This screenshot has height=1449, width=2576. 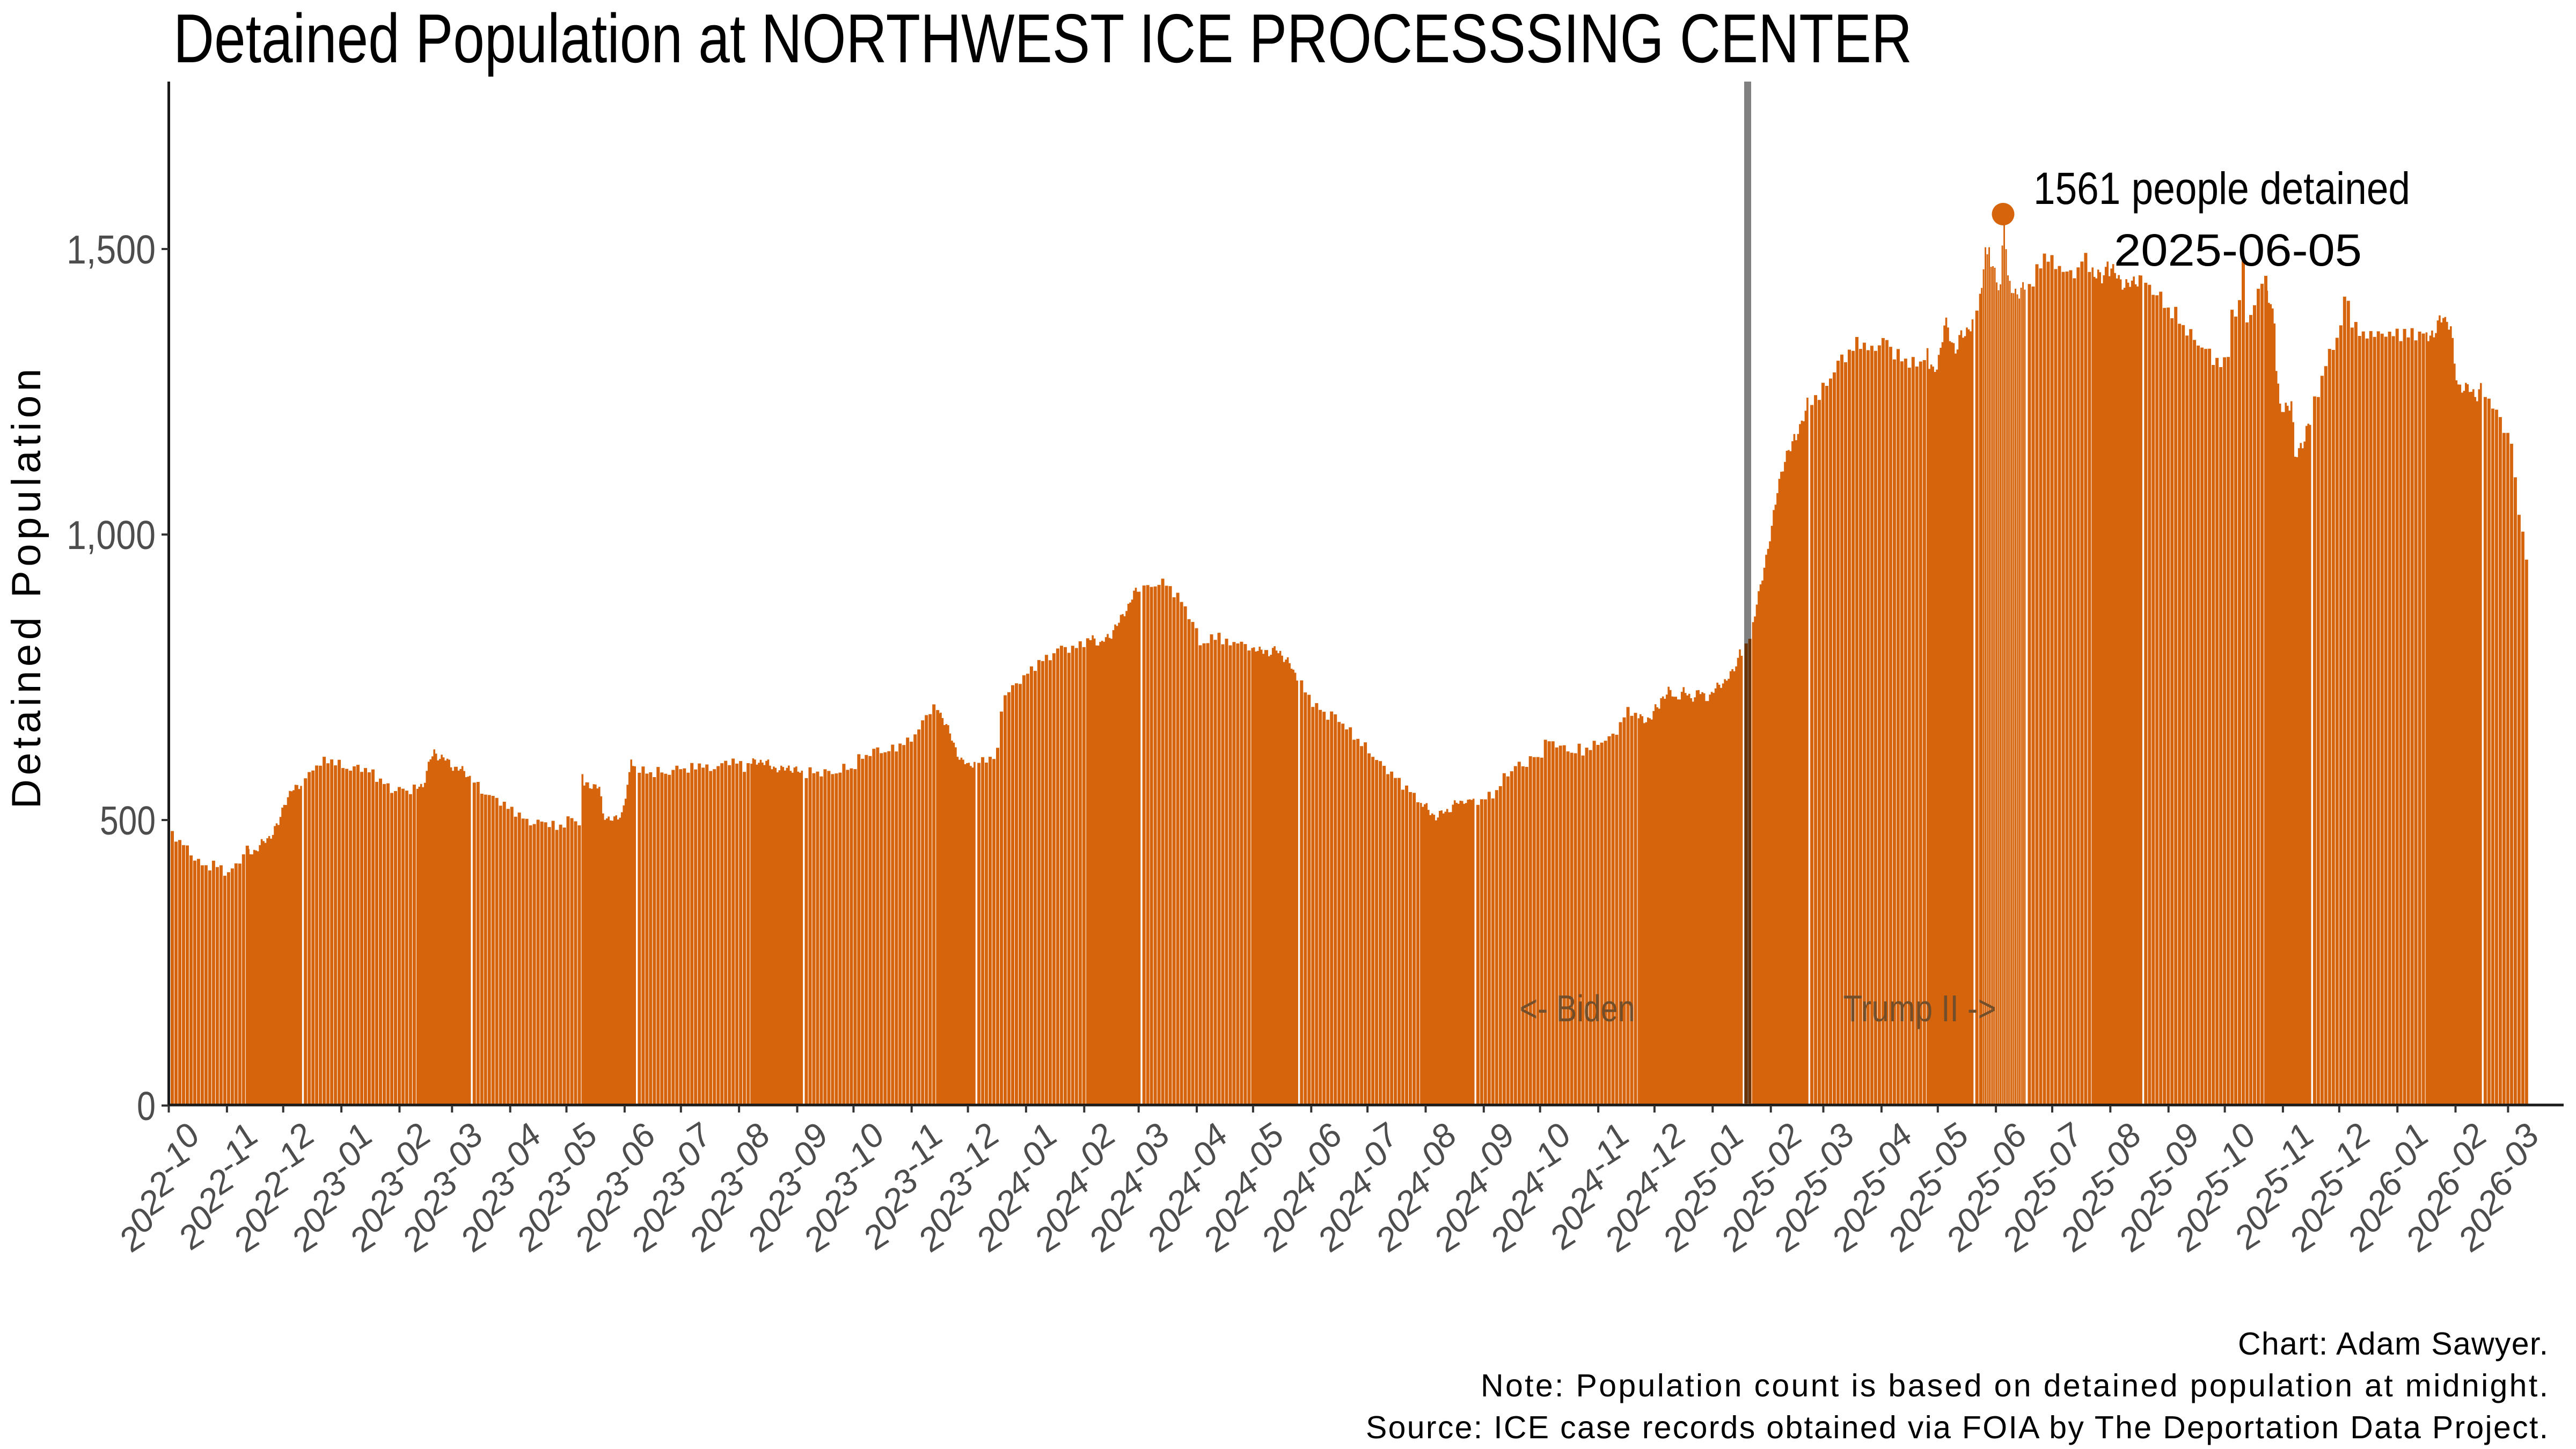 I want to click on svg-text: Chart: Adam Sawyer., so click(x=2393, y=1344).